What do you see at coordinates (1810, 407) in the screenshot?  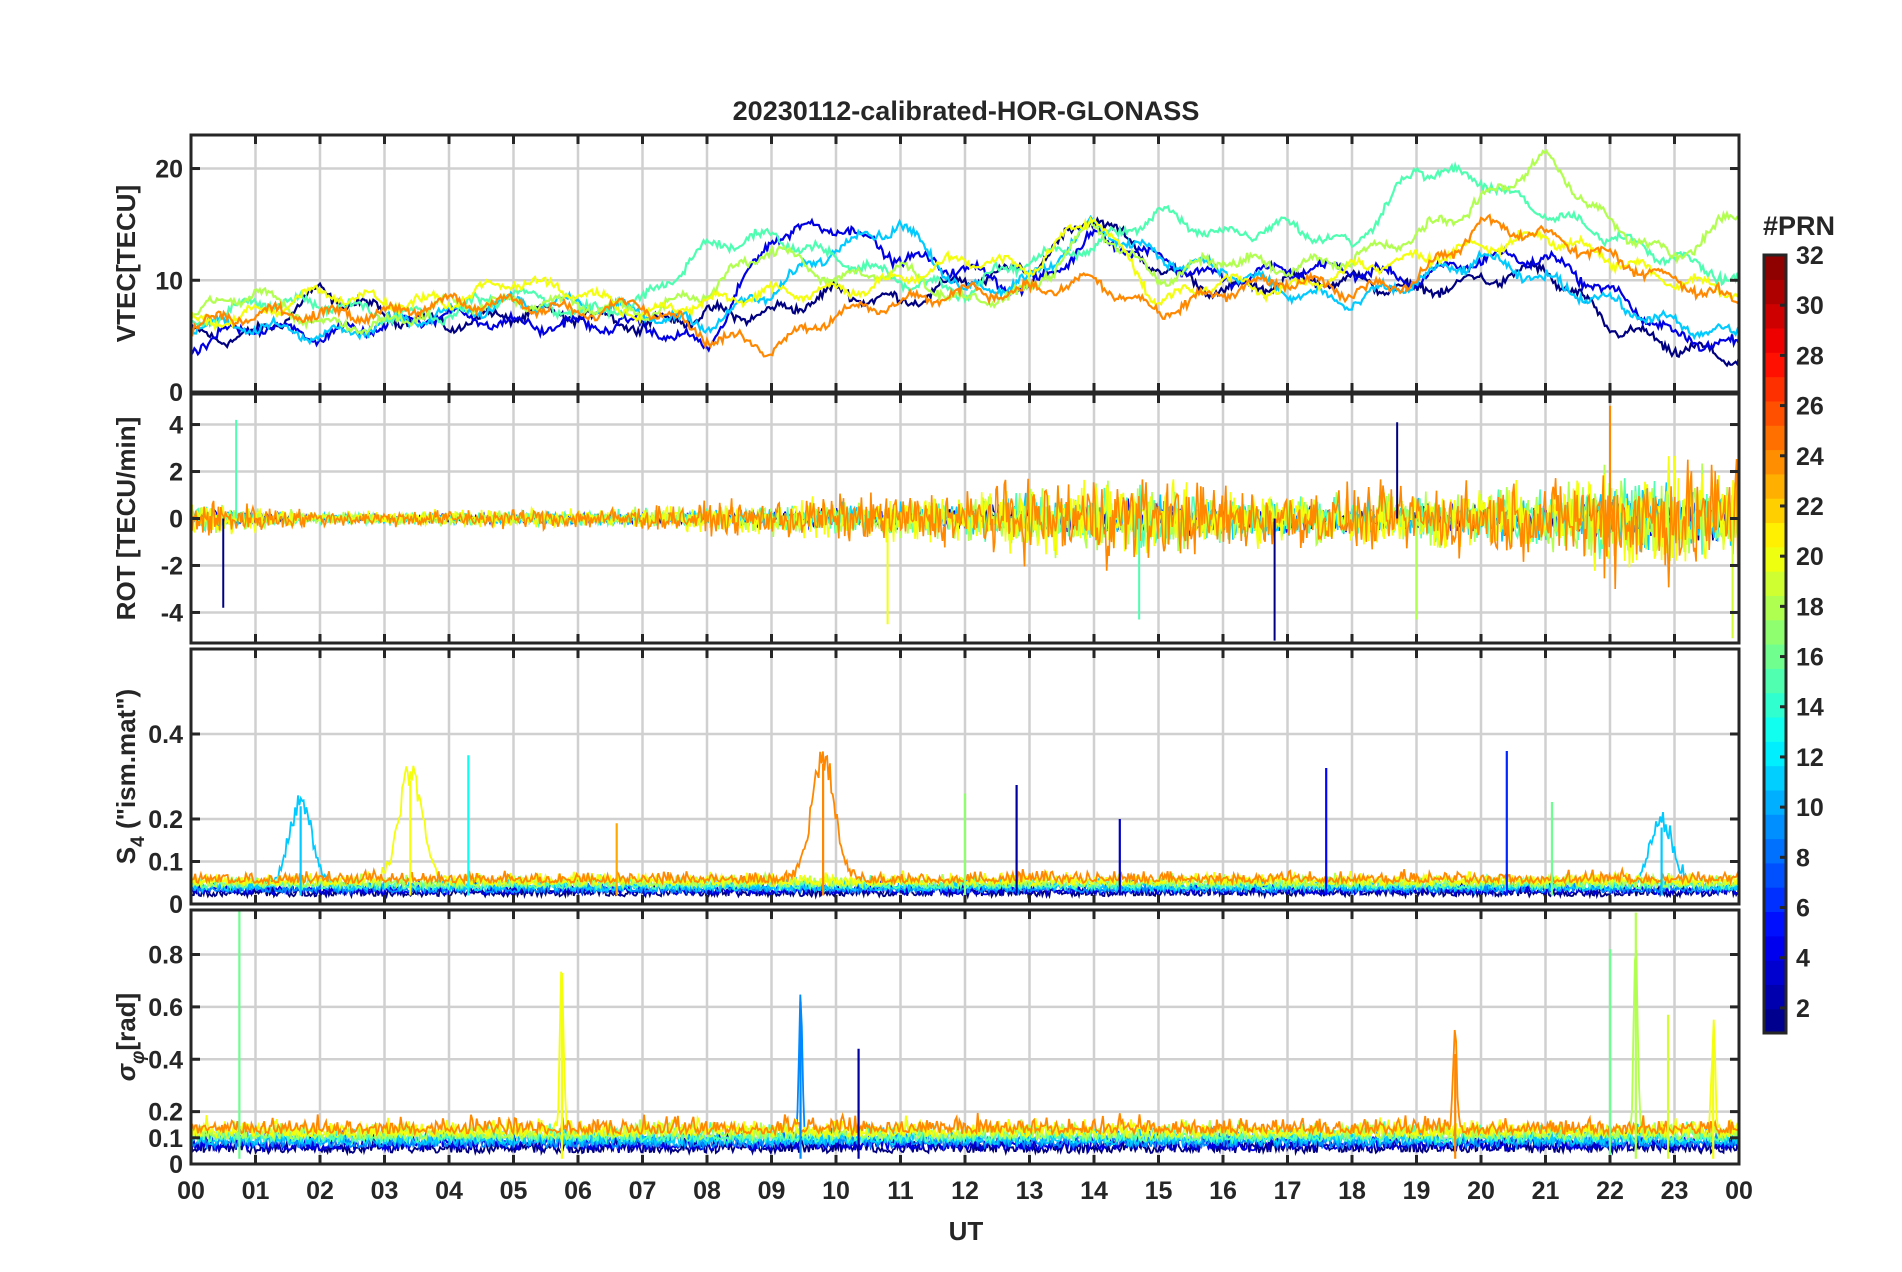 I see `colorbar-tick-label: 26` at bounding box center [1810, 407].